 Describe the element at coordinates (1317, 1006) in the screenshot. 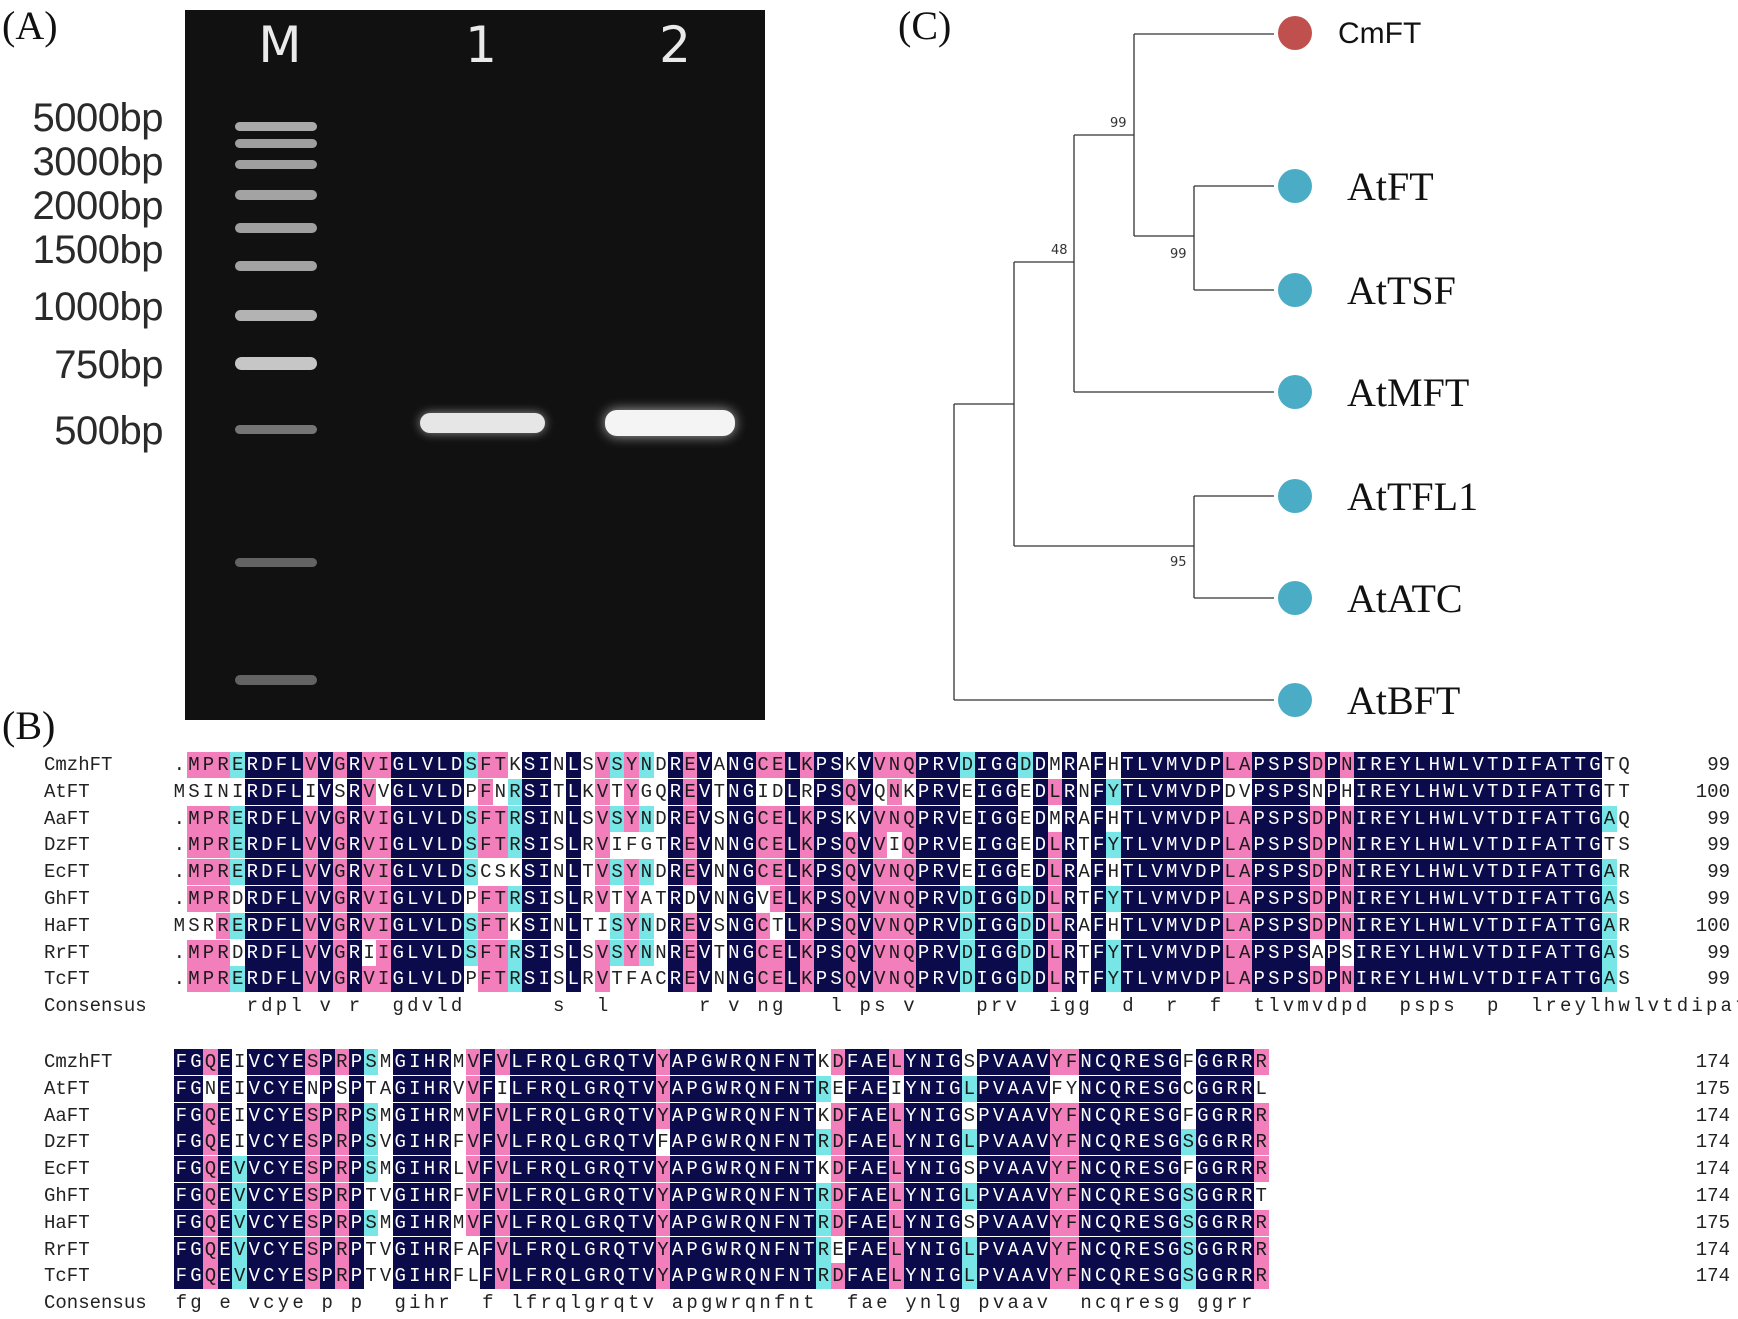

I see `consensus-residue: v` at that location.